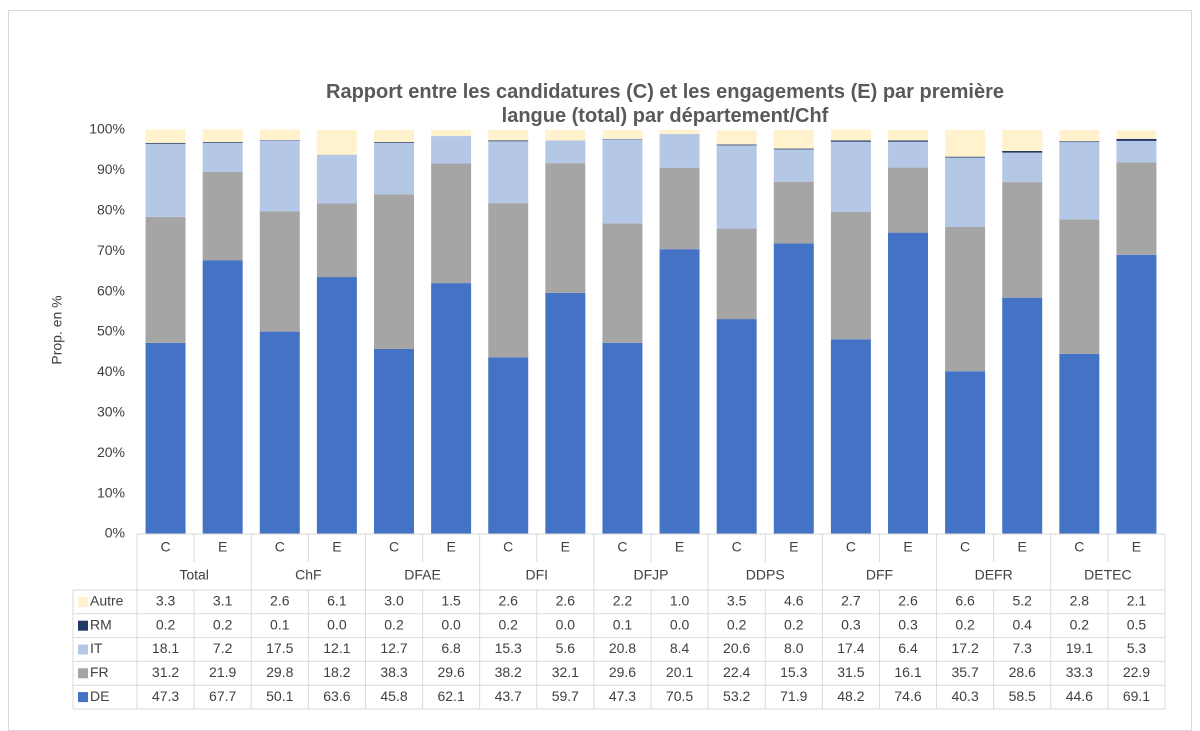 The height and width of the screenshot is (731, 1200). What do you see at coordinates (57, 329) in the screenshot?
I see `y-axis-label: Prop. en %` at bounding box center [57, 329].